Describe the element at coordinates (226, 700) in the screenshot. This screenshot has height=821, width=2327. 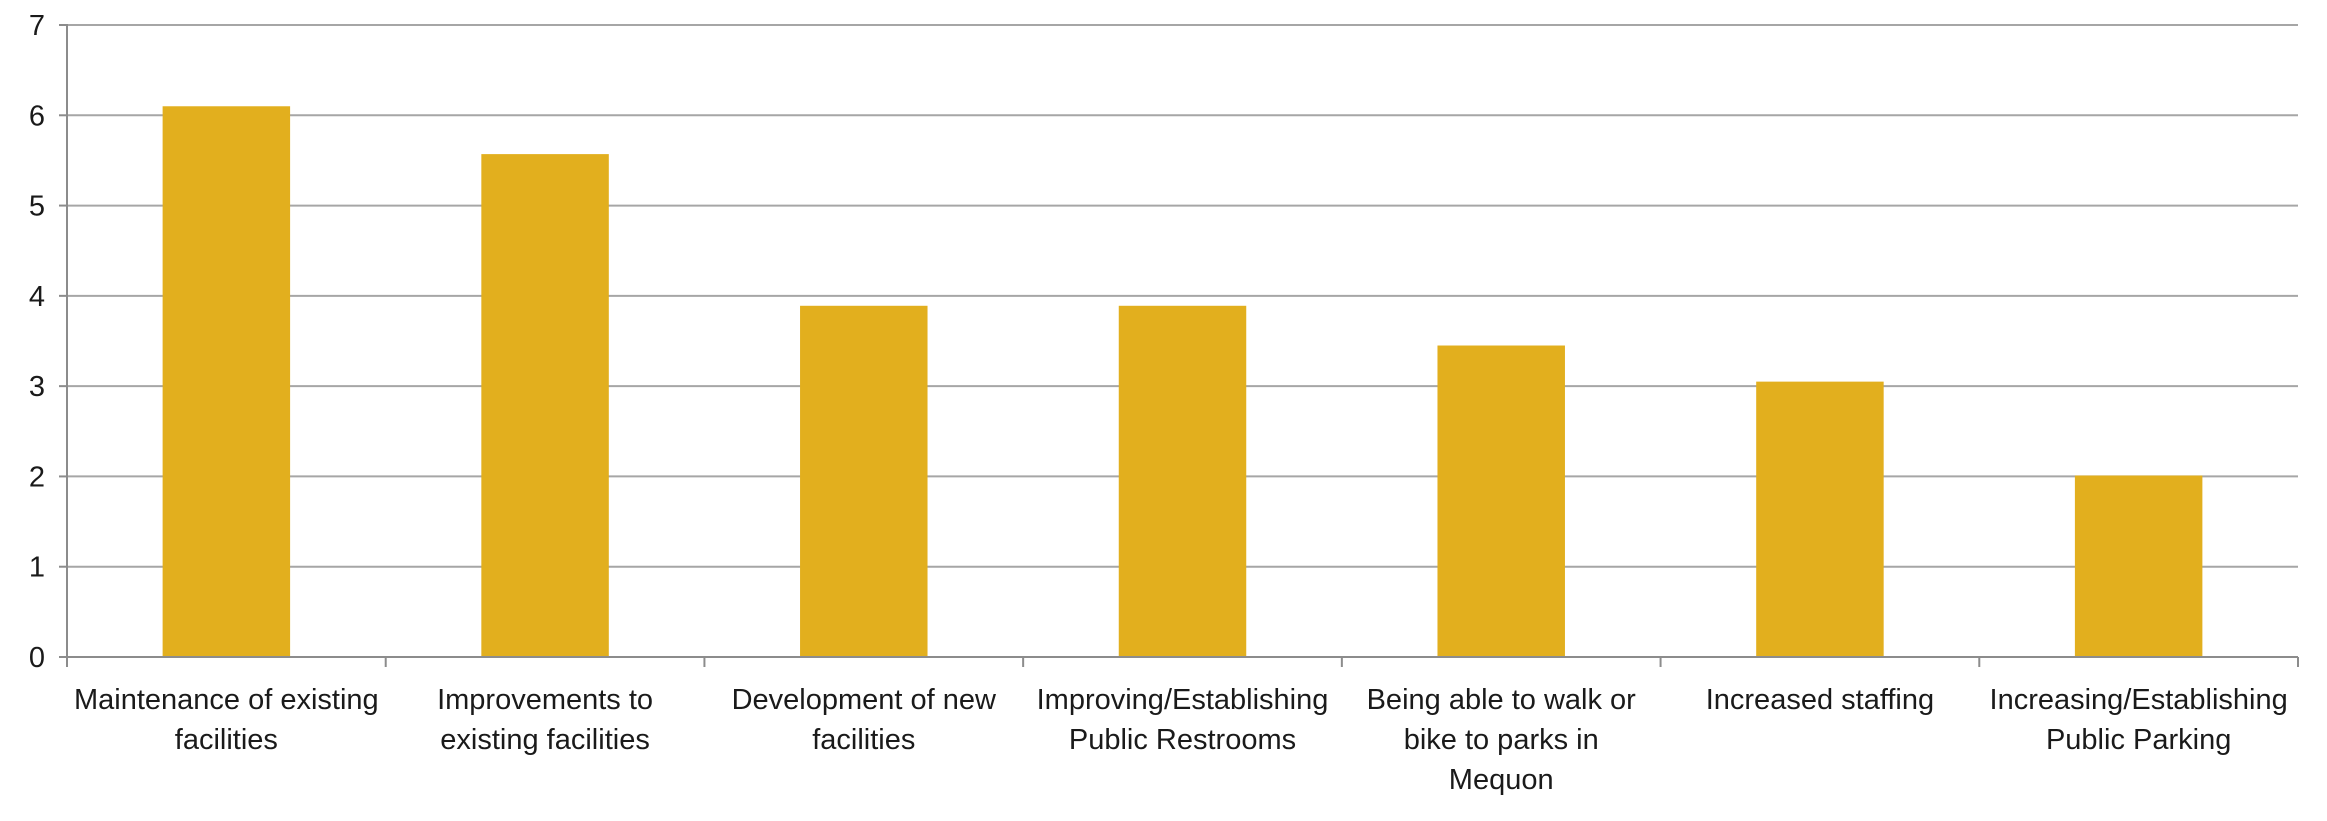
I see `x-category-label-line: Maintenance of existing` at that location.